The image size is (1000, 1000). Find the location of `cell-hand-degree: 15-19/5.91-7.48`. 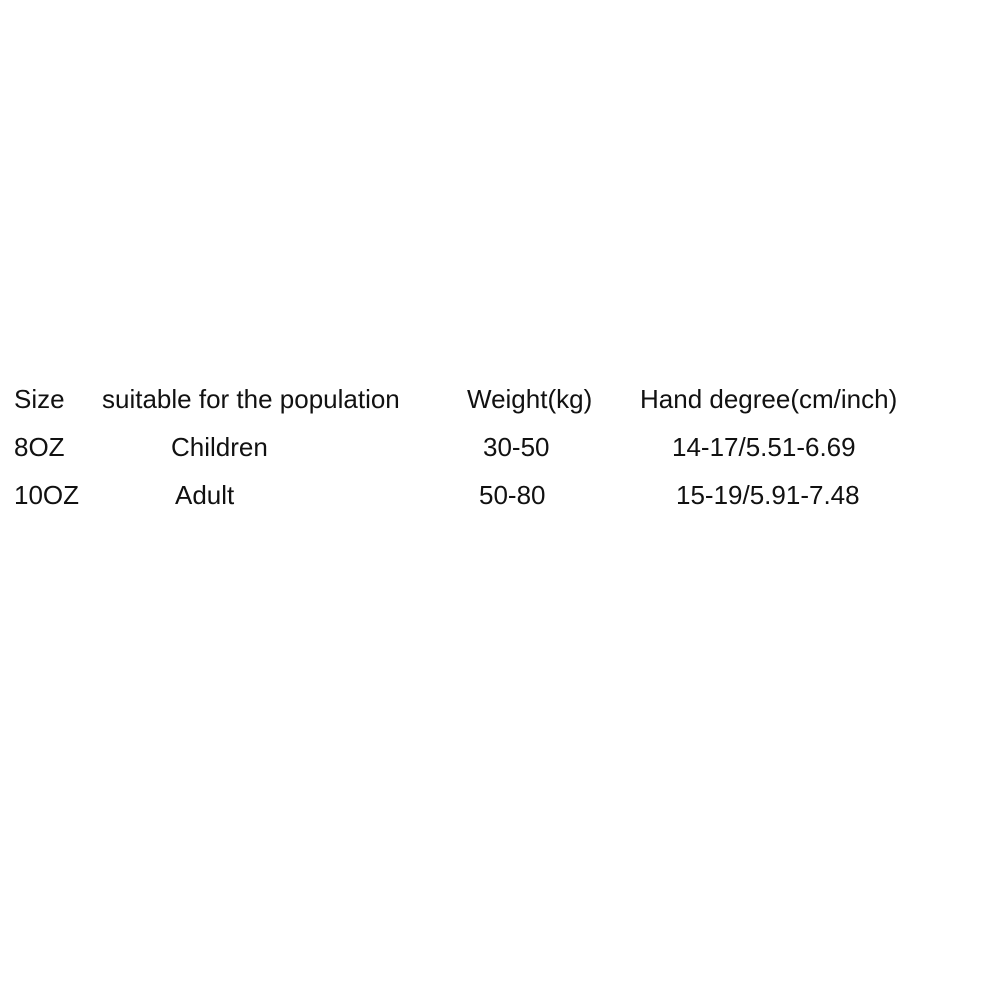

cell-hand-degree: 15-19/5.91-7.48 is located at coordinates (768, 495).